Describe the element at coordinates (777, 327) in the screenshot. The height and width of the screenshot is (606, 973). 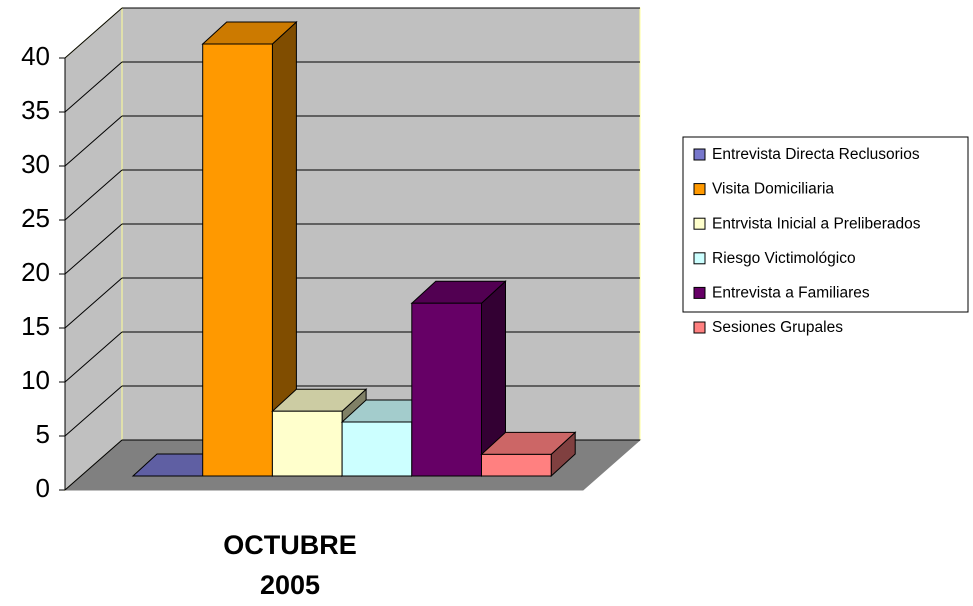
I see `legend-label: Sesiones Grupales` at that location.